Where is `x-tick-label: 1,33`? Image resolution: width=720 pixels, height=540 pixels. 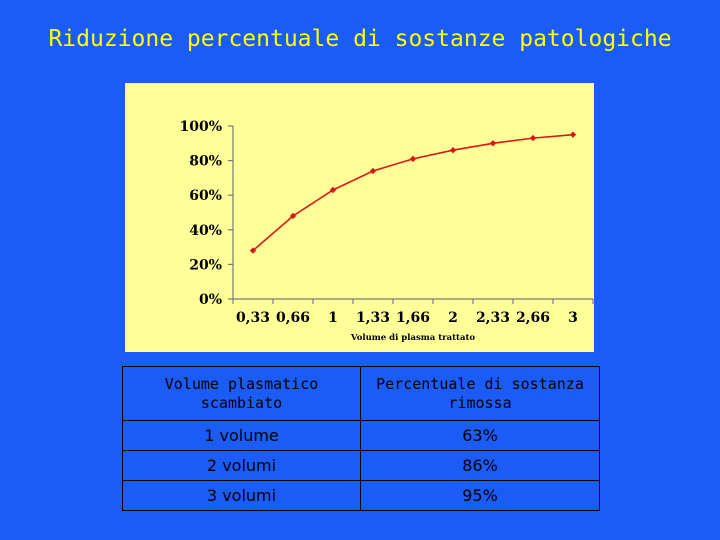
x-tick-label: 1,33 is located at coordinates (373, 318).